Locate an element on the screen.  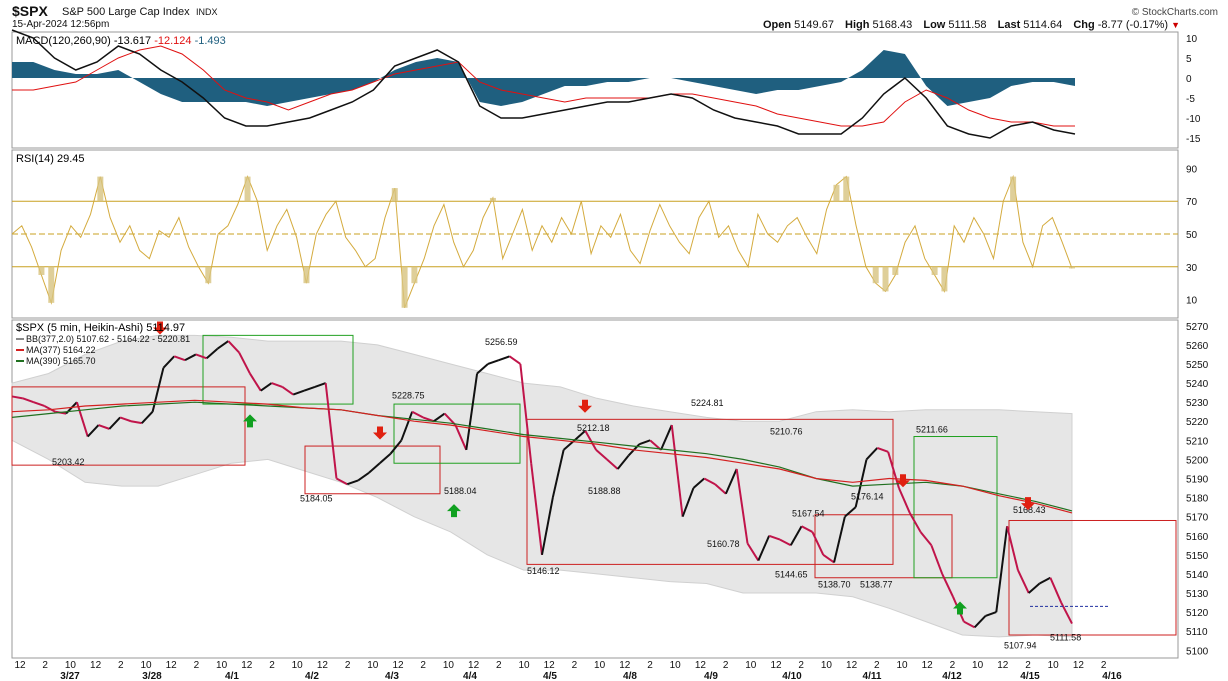
date-tick-label: 4/11 is located at coordinates (872, 676).